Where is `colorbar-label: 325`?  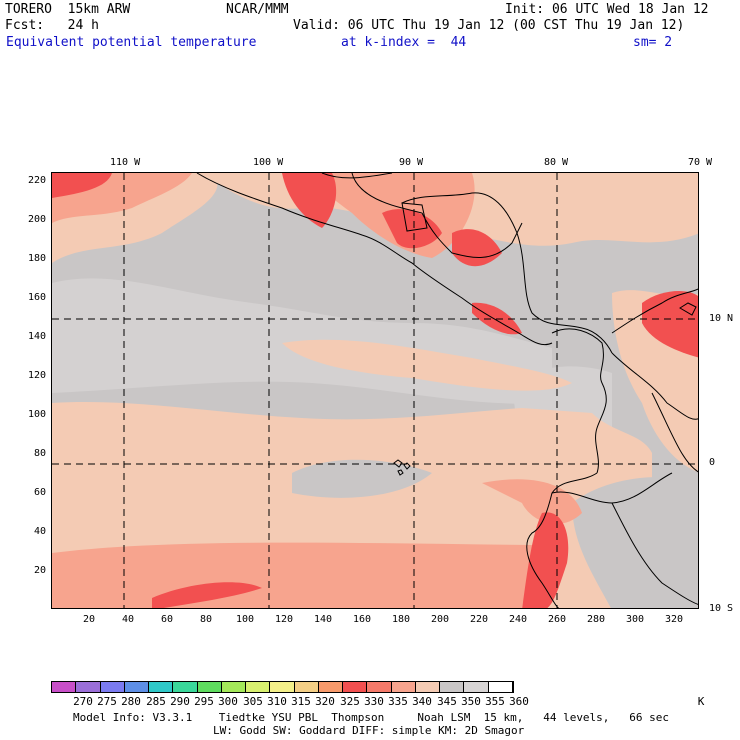 colorbar-label: 325 is located at coordinates (350, 701).